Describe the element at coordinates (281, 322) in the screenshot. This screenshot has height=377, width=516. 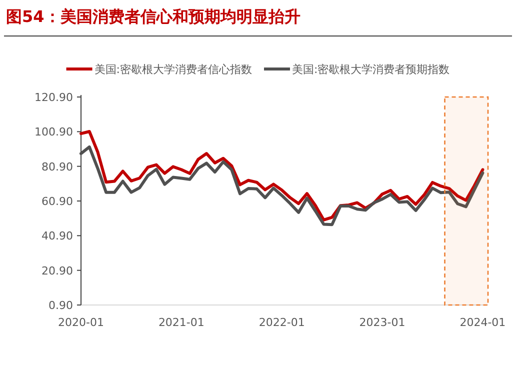
I see `x-tick-label: 2022-01` at that location.